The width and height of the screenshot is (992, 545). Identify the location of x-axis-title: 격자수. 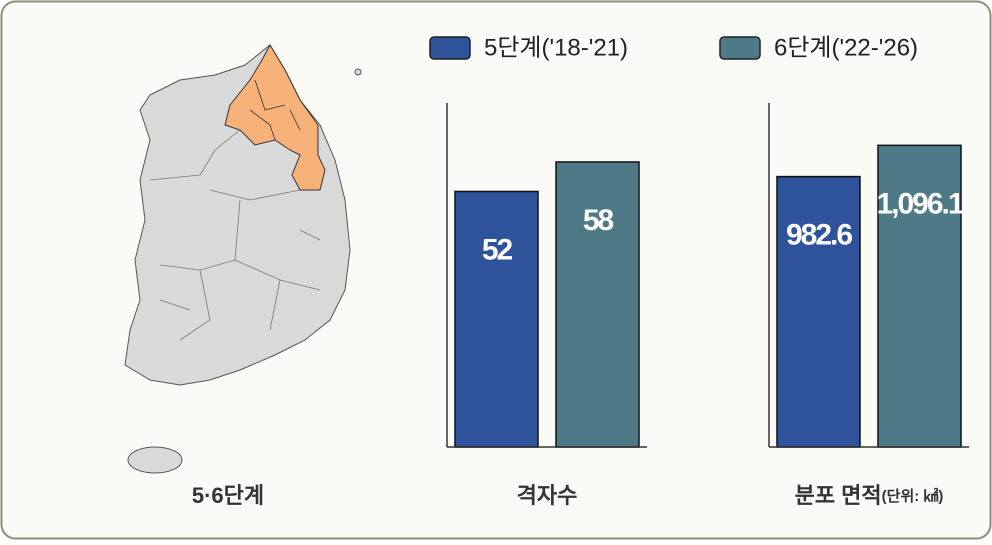
(547, 495).